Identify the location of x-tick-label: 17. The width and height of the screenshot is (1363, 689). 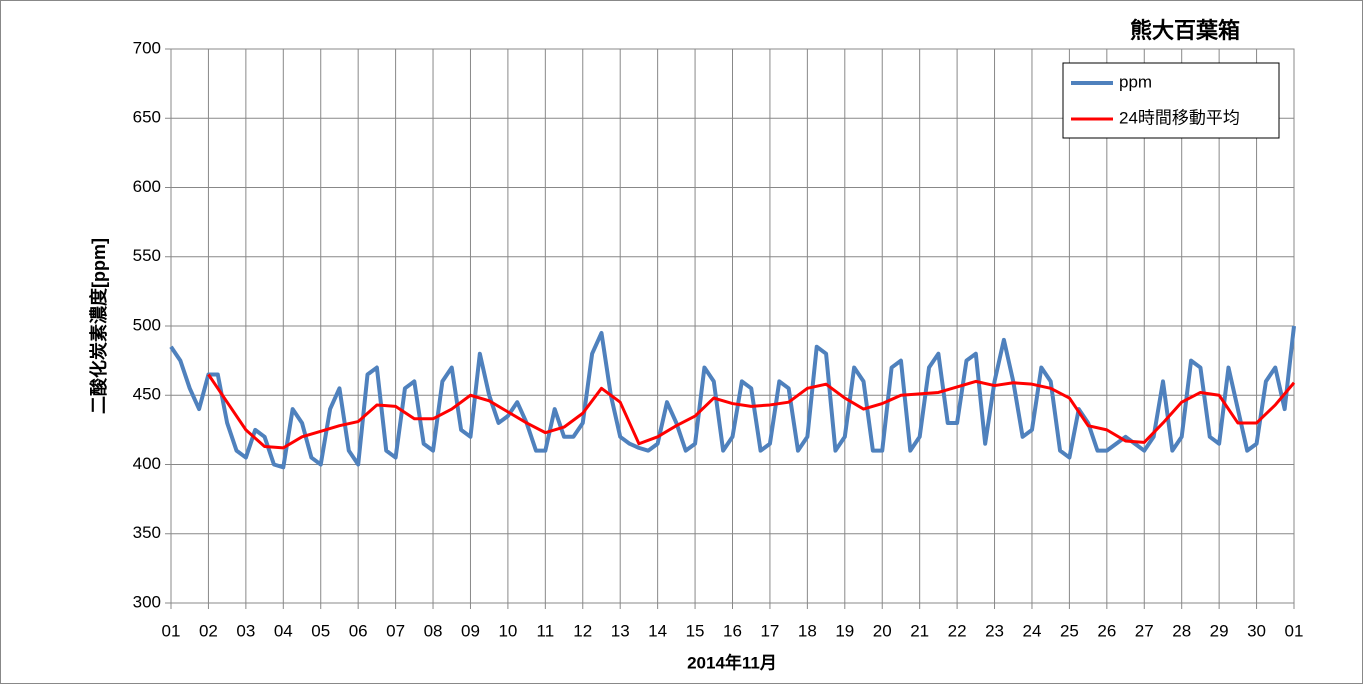
(769, 630).